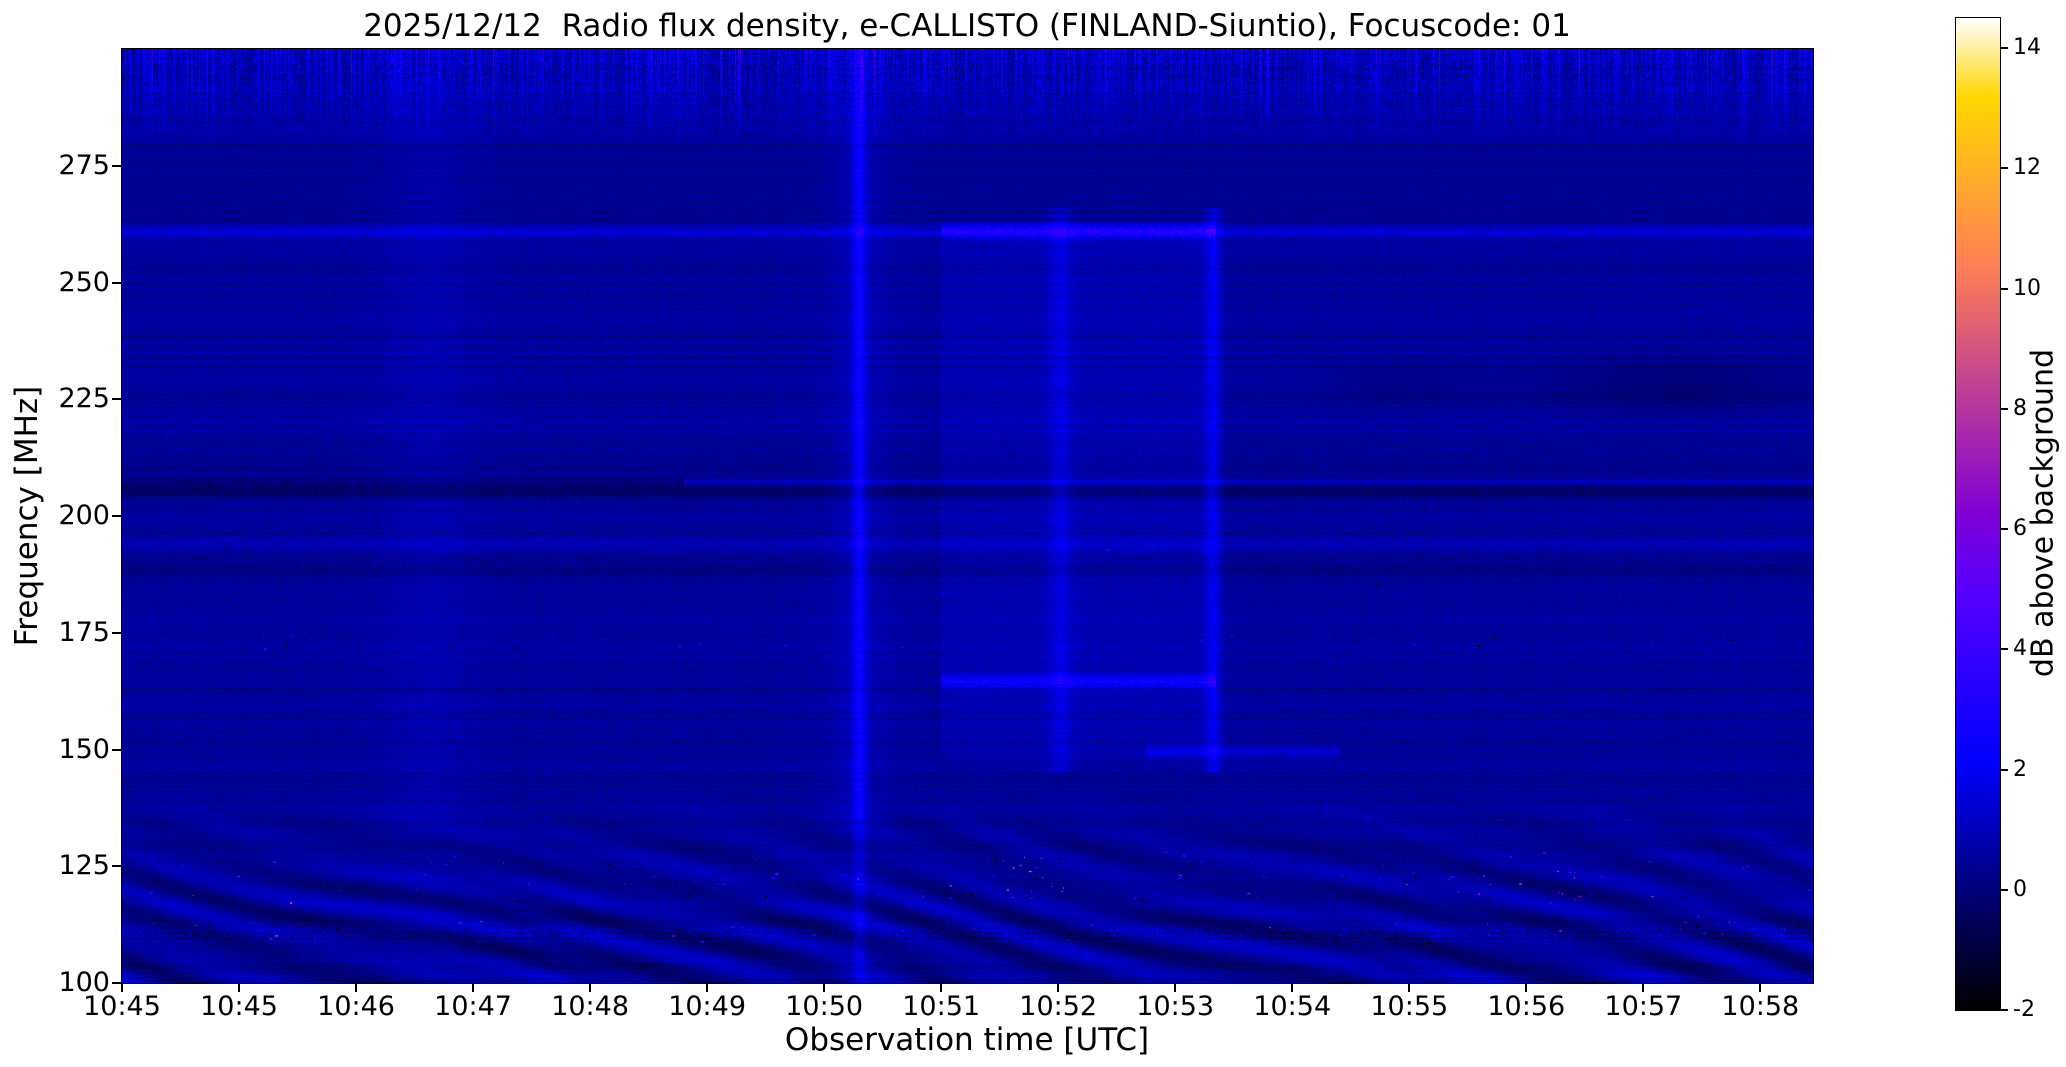  Describe the element at coordinates (84, 632) in the screenshot. I see `y-tick-label: 175` at that location.